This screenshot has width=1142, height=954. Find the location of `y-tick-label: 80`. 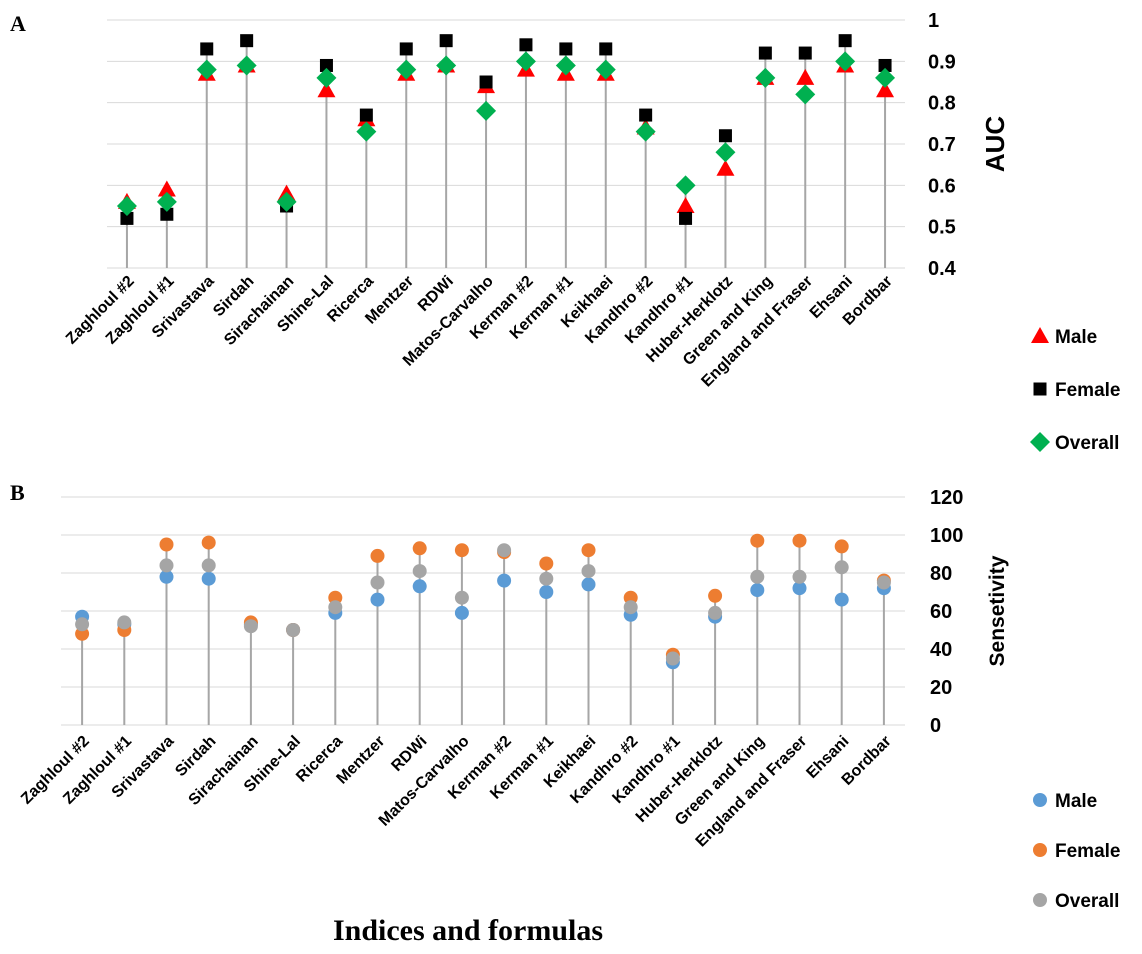

y-tick-label: 80 is located at coordinates (941, 574).